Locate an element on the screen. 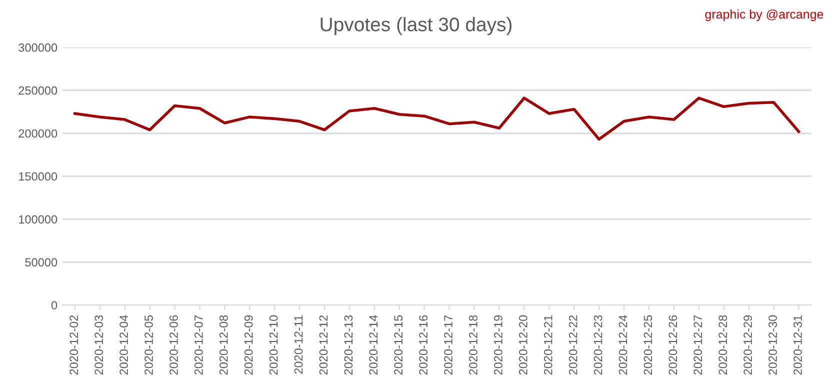 The height and width of the screenshot is (379, 832). y-tick-label: 300000 is located at coordinates (38, 47).